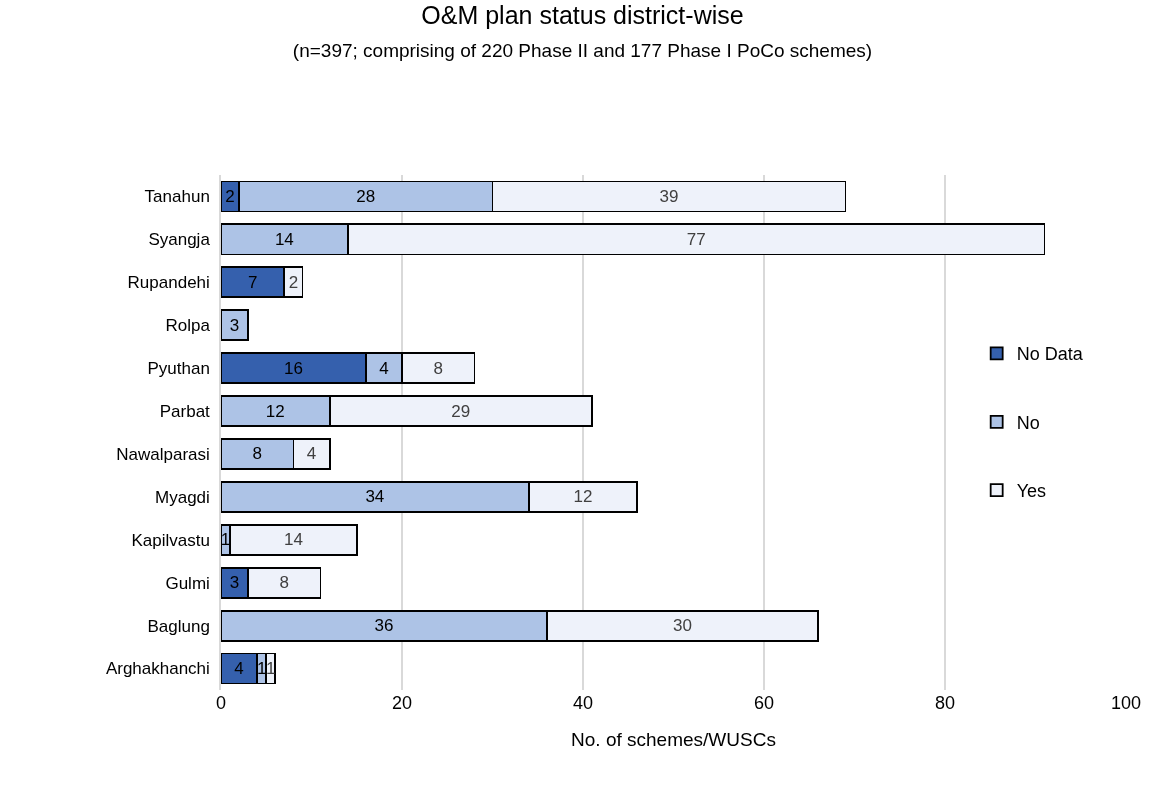 This screenshot has width=1165, height=803. Describe the element at coordinates (1028, 422) in the screenshot. I see `legend-label: No` at that location.